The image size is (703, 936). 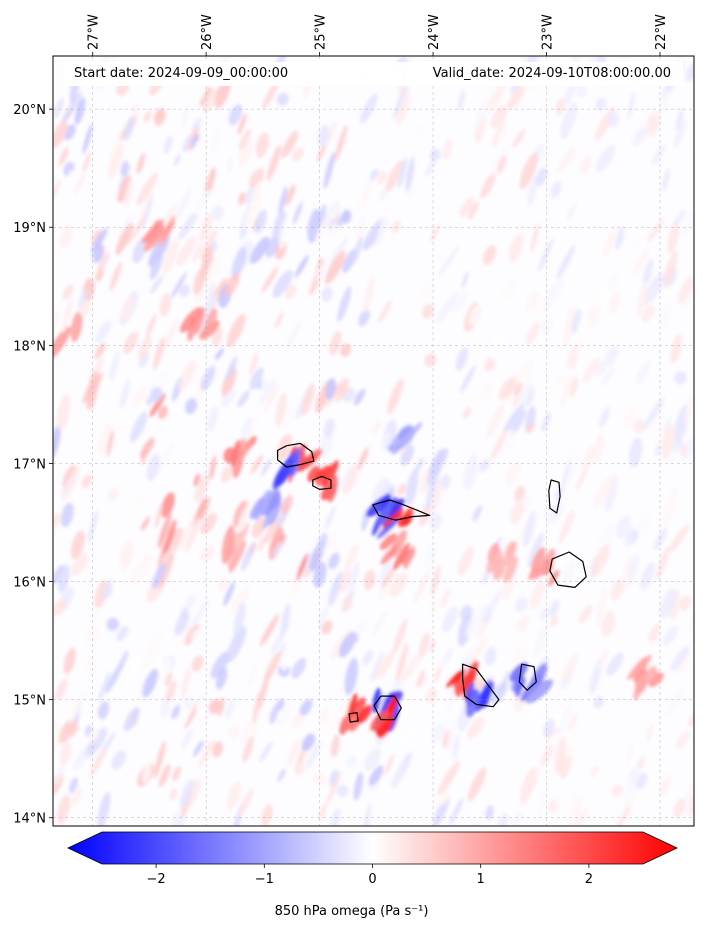 What do you see at coordinates (156, 879) in the screenshot?
I see `colorbar-tick-label: −2` at bounding box center [156, 879].